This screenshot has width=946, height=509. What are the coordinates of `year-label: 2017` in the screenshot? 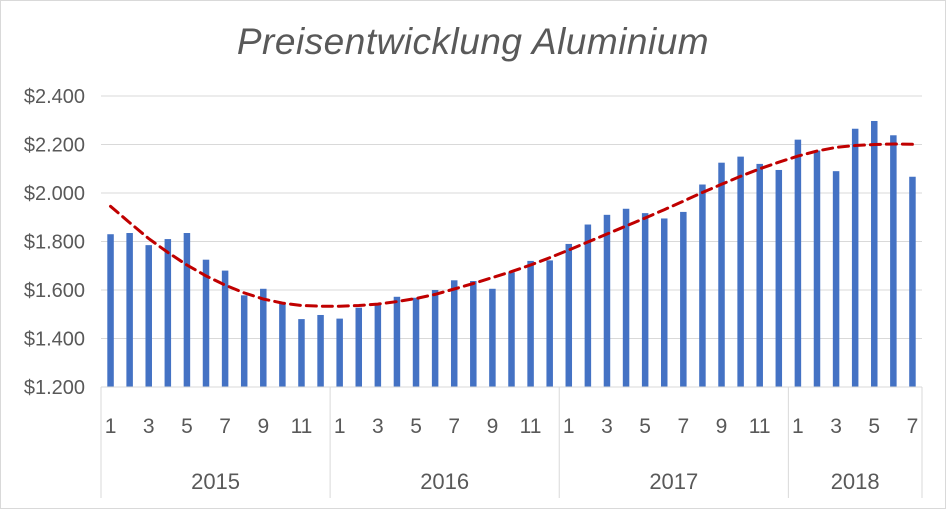 It's located at (673, 481).